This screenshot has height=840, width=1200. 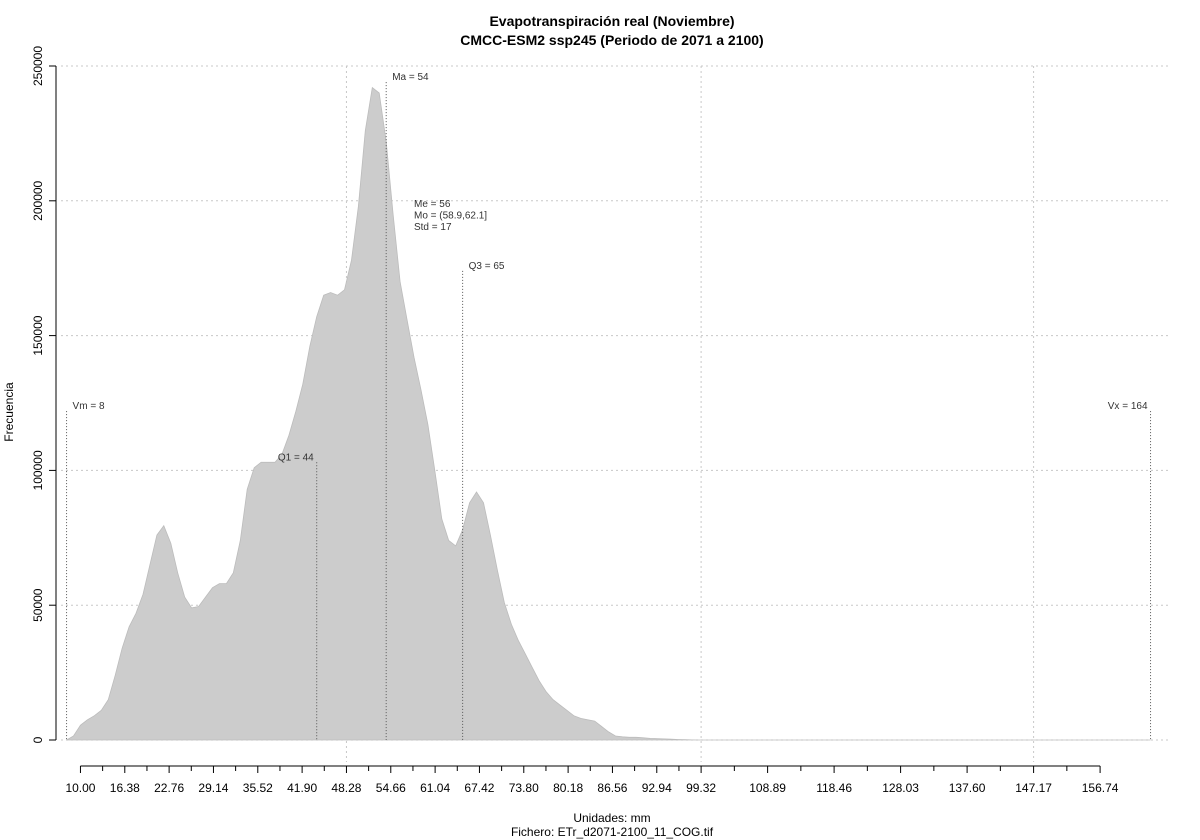 I want to click on x-tick-label: 80.18, so click(x=568, y=788).